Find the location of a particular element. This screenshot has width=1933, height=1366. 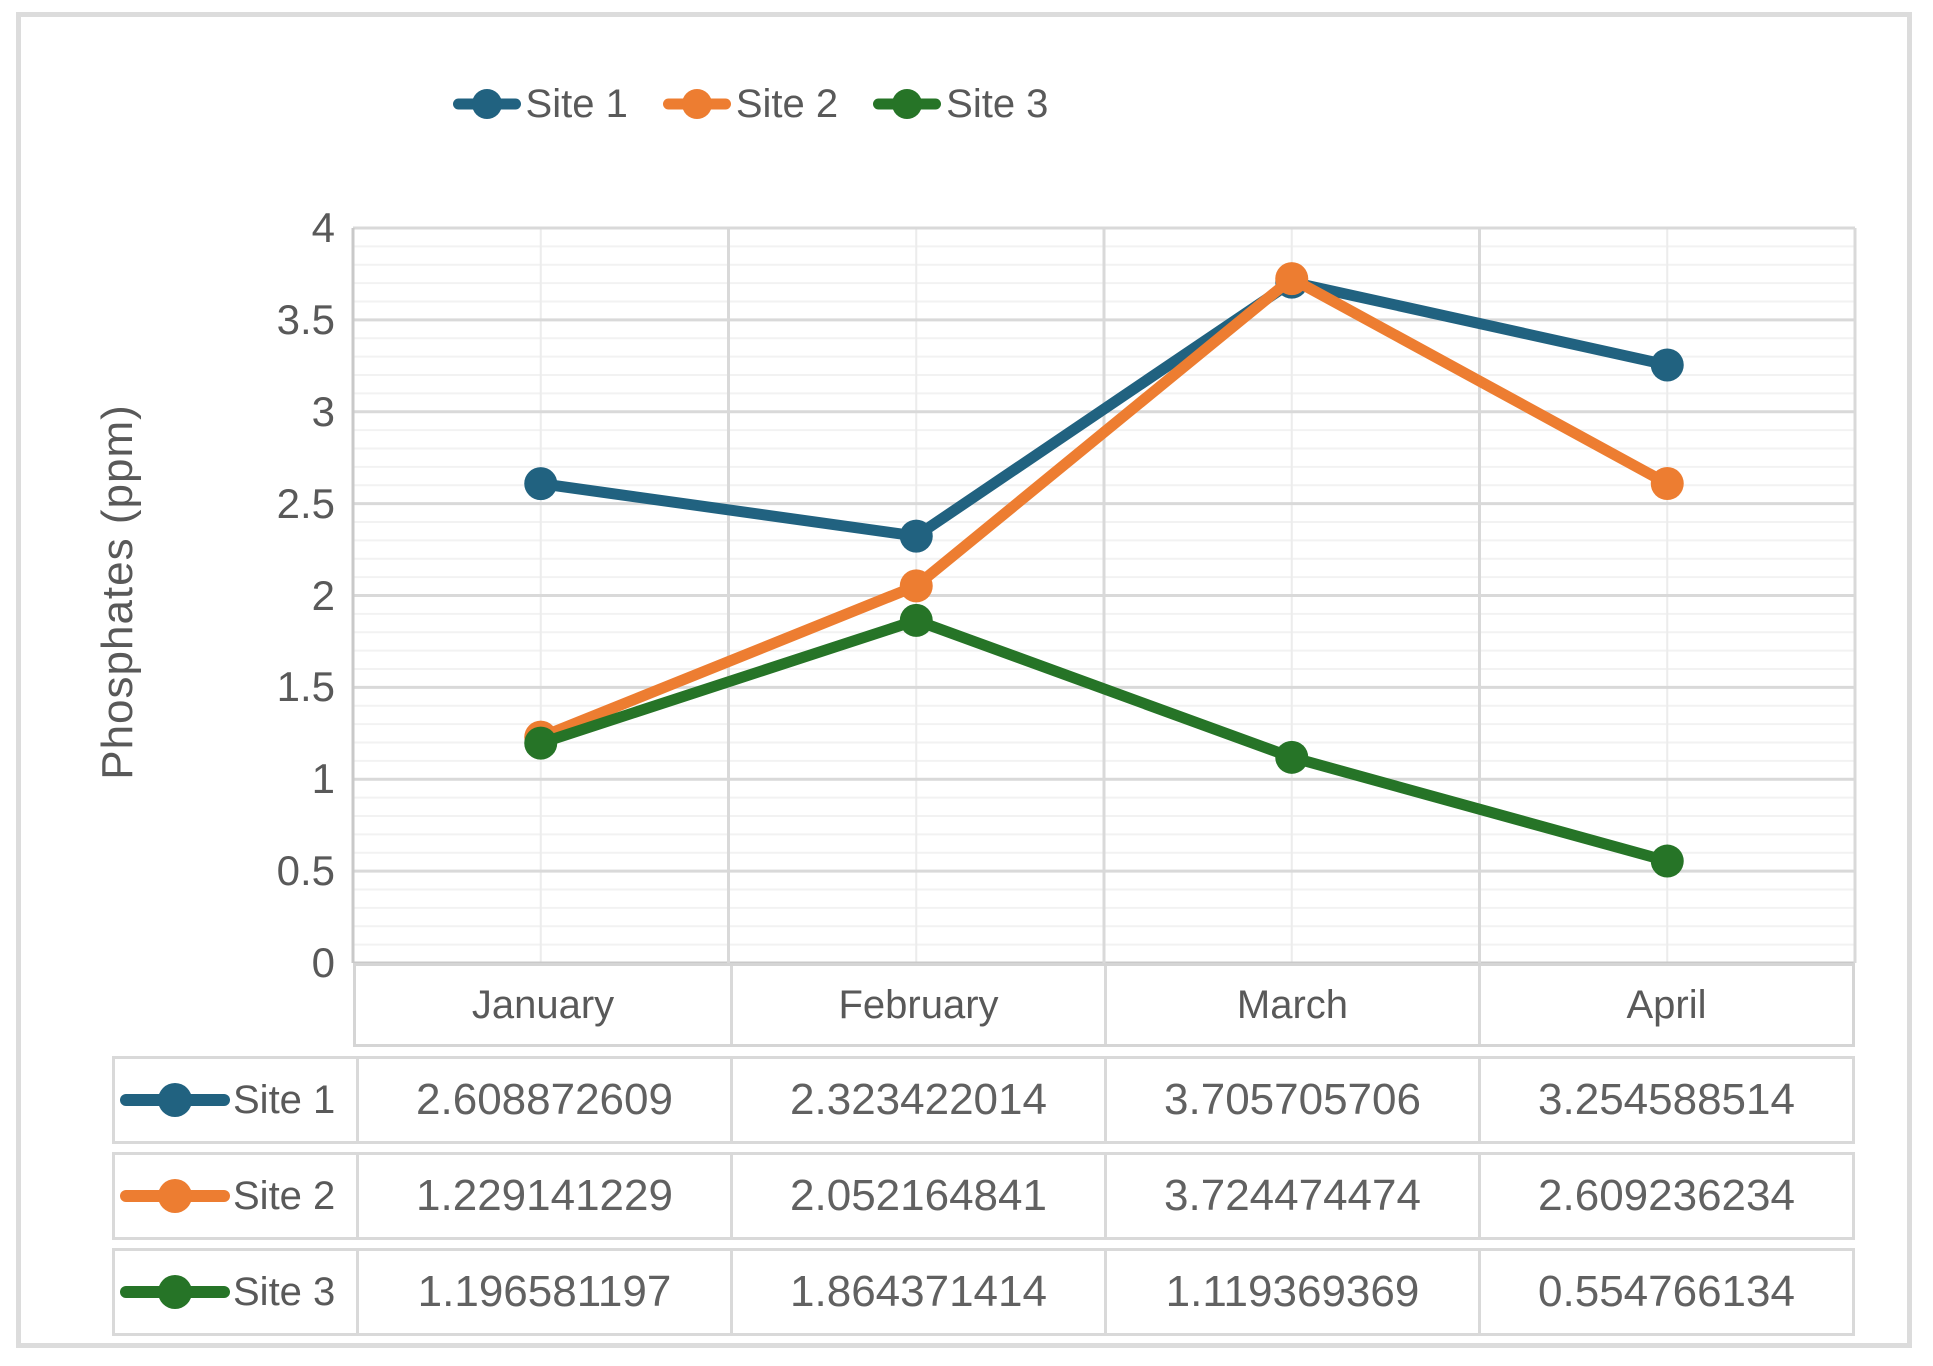

table-value-cell: 1.864371414 is located at coordinates (917, 1292).